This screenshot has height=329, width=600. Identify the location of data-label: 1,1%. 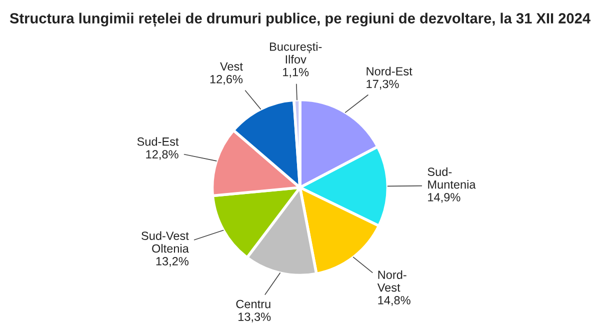
(296, 73).